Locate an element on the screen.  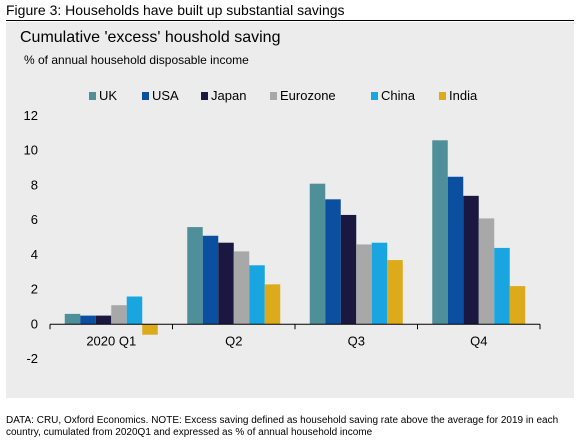
x-tick-label: Q4 is located at coordinates (478, 340).